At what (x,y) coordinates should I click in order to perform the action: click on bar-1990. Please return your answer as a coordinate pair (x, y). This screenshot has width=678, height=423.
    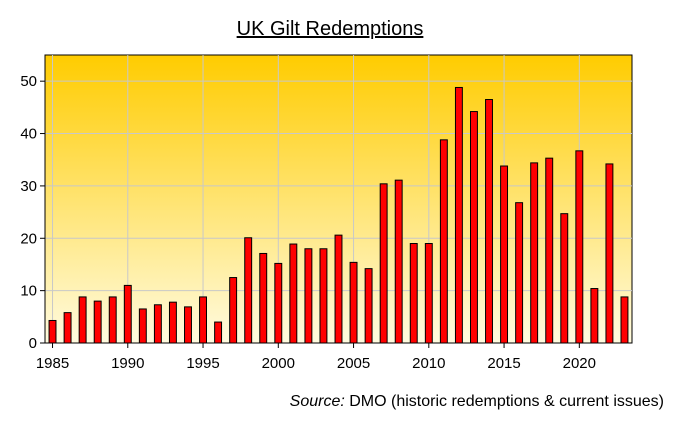
    Looking at the image, I should click on (127, 314).